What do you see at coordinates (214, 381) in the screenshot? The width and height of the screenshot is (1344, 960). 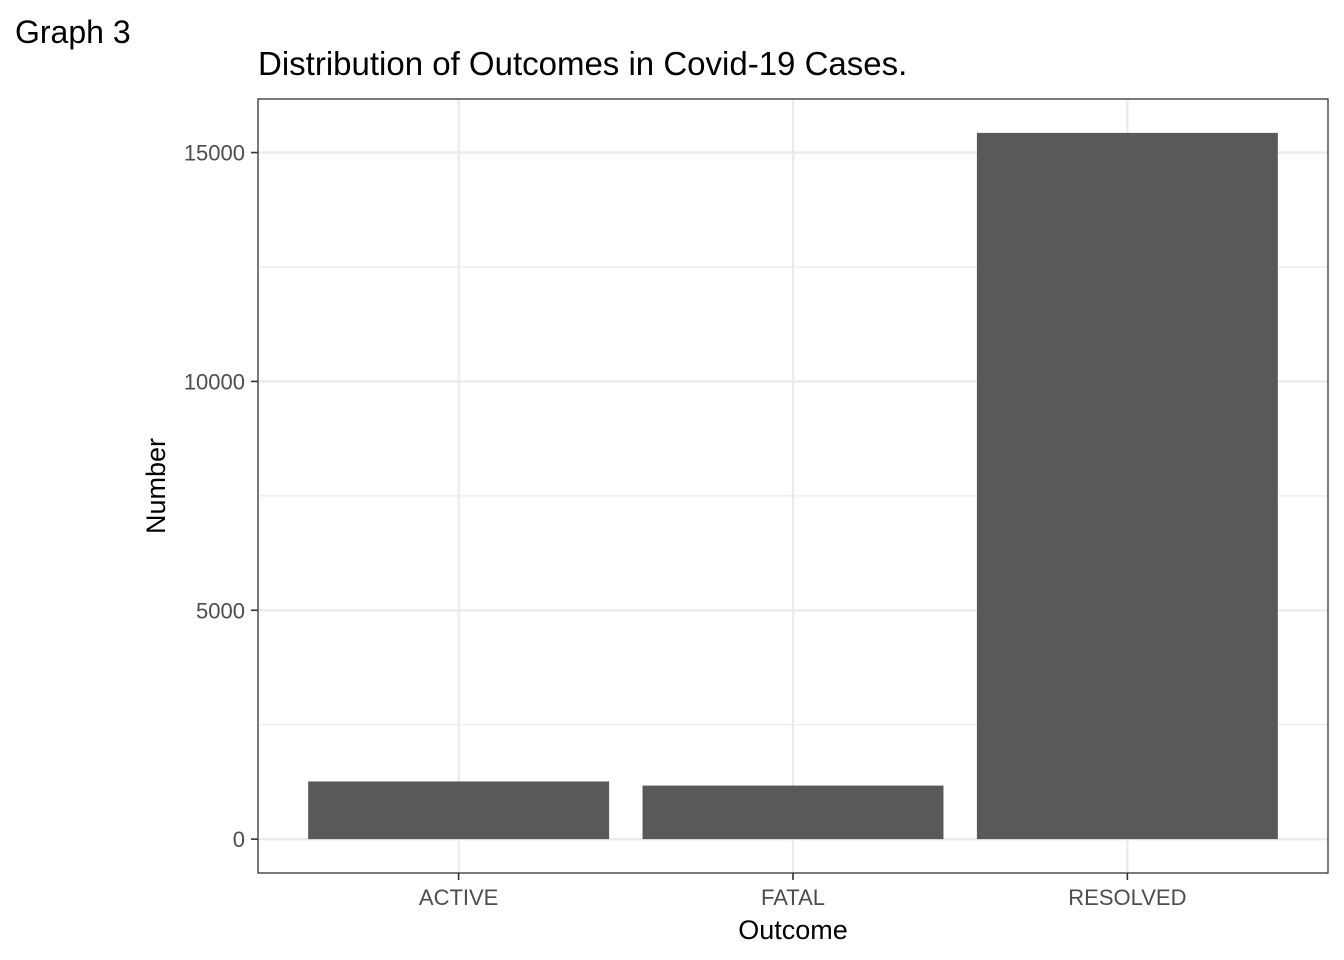 I see `y-tick-label: 10000` at bounding box center [214, 381].